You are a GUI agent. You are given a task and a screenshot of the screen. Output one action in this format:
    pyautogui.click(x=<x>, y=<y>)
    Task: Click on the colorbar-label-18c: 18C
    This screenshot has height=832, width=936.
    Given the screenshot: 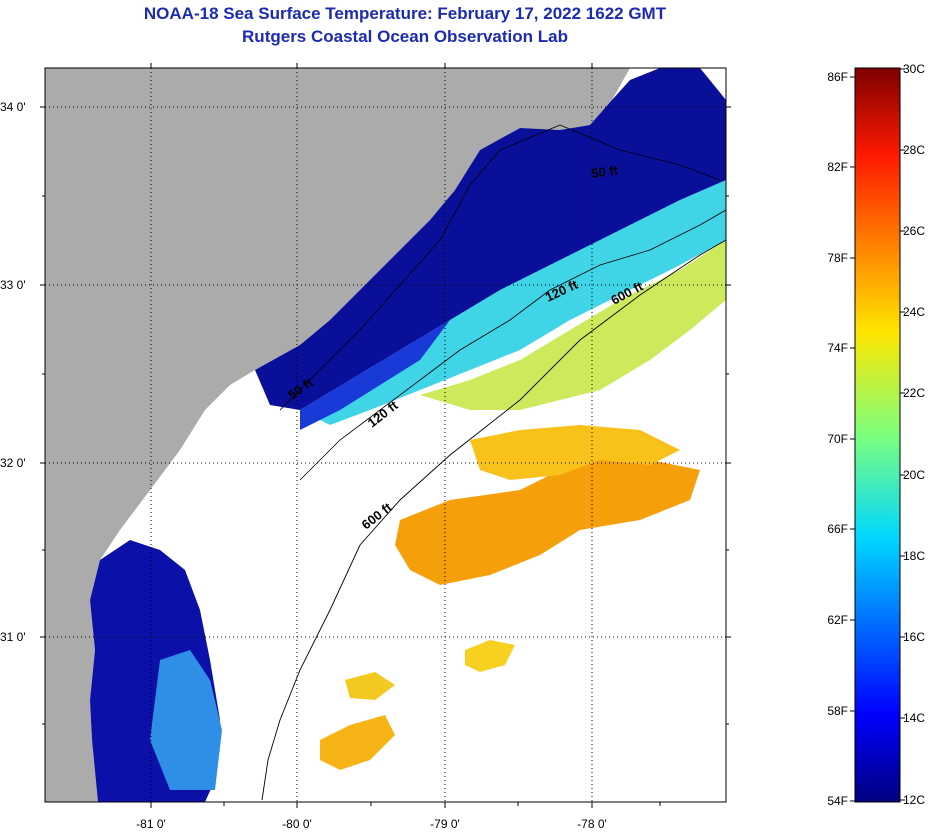 What is the action you would take?
    pyautogui.click(x=914, y=556)
    